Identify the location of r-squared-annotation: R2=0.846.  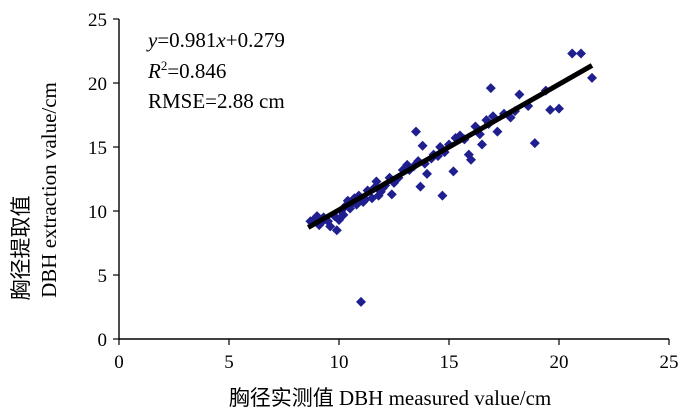
(186, 70).